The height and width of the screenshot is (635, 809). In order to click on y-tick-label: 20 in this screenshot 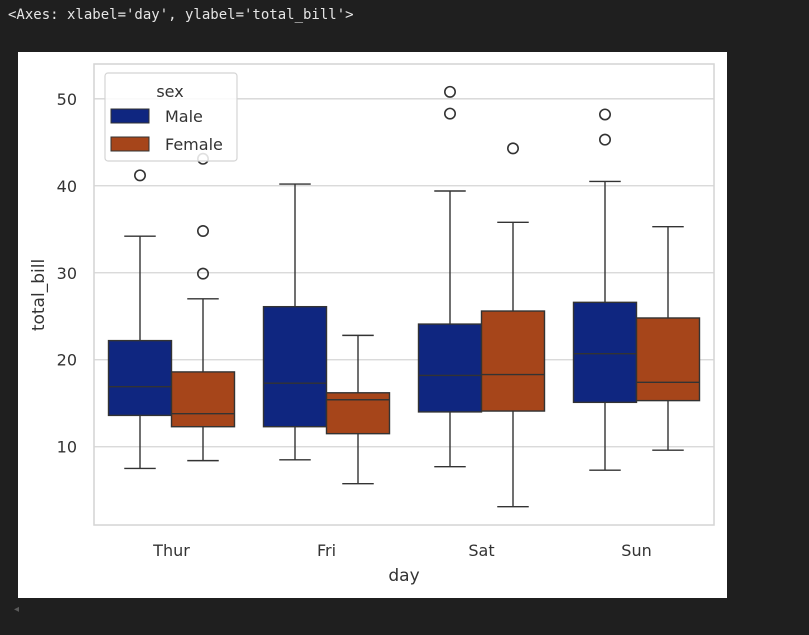, I will do `click(67, 360)`.